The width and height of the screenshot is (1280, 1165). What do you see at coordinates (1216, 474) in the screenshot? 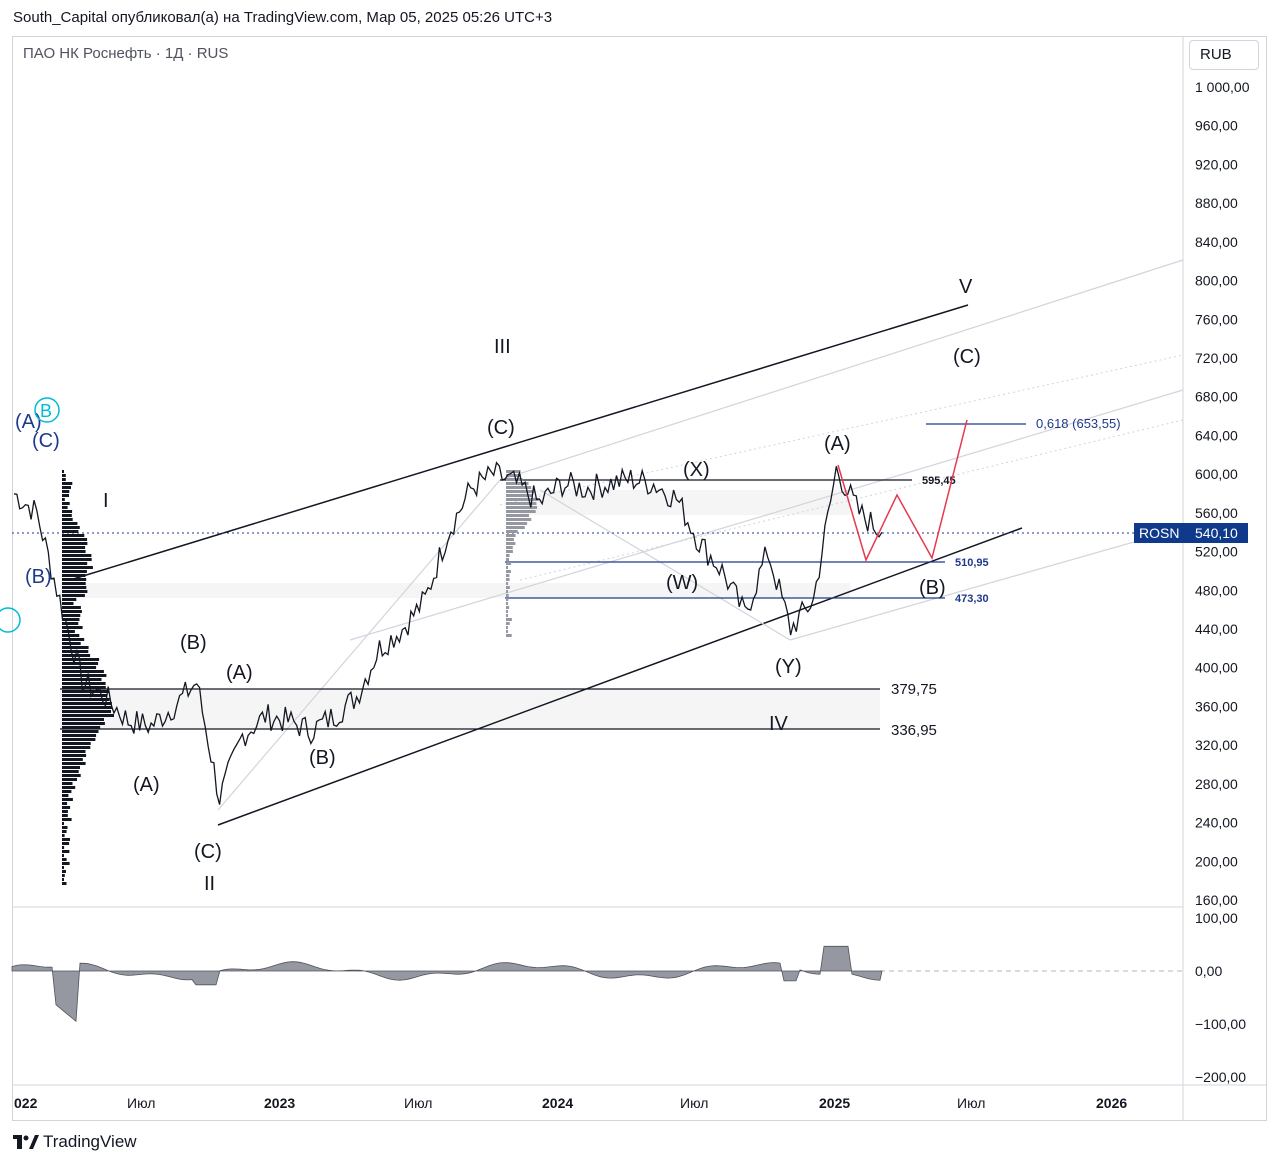
I see `price-tick-label: 600,00` at bounding box center [1216, 474].